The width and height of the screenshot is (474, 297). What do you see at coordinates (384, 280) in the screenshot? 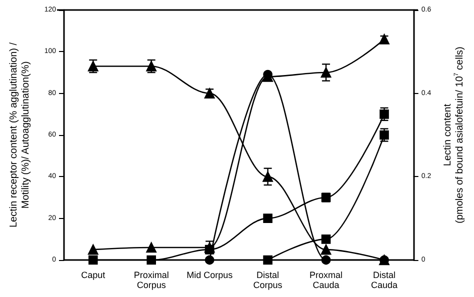
I see `x-tick-label: Distal Cauda` at bounding box center [384, 280].